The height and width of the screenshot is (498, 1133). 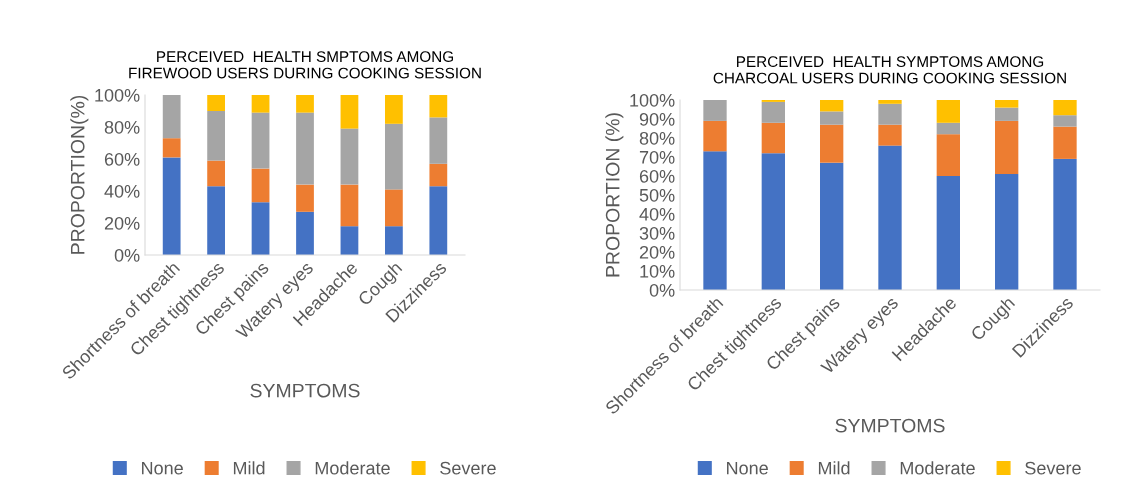 What do you see at coordinates (657, 271) in the screenshot?
I see `y-tick-label: 10%` at bounding box center [657, 271].